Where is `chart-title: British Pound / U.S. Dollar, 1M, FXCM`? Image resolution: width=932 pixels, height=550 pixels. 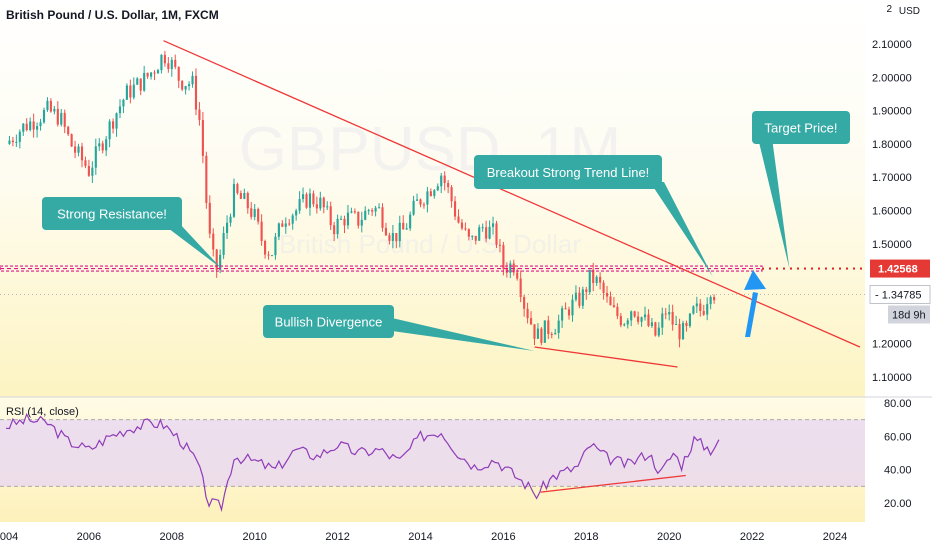
chart-title: British Pound / U.S. Dollar, 1M, FXCM is located at coordinates (112, 15).